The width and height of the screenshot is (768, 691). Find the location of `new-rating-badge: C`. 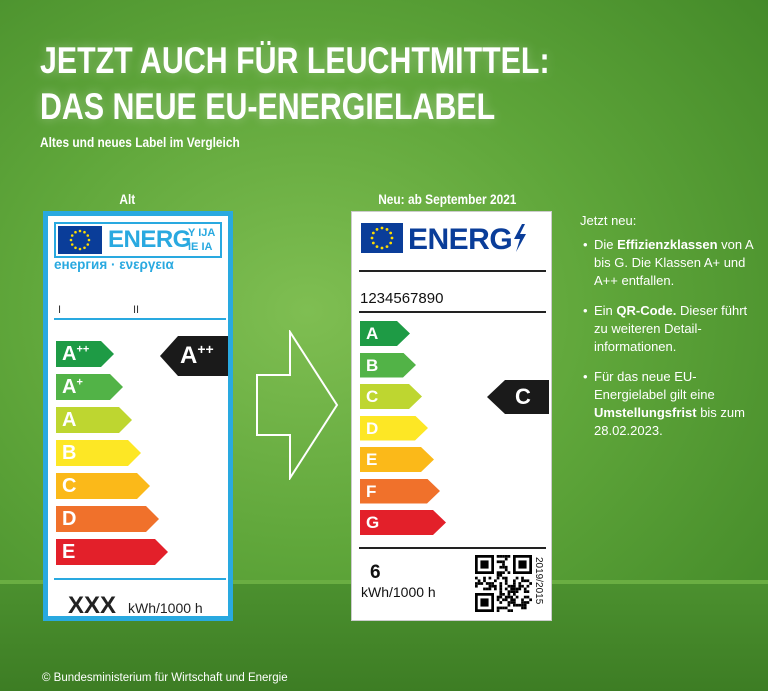

new-rating-badge: C is located at coordinates (518, 397).